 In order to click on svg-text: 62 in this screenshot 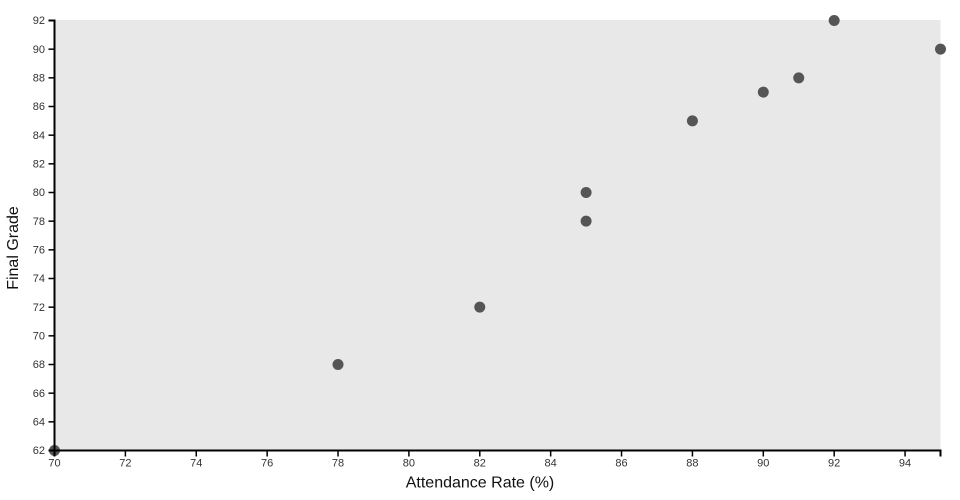, I will do `click(39, 451)`.